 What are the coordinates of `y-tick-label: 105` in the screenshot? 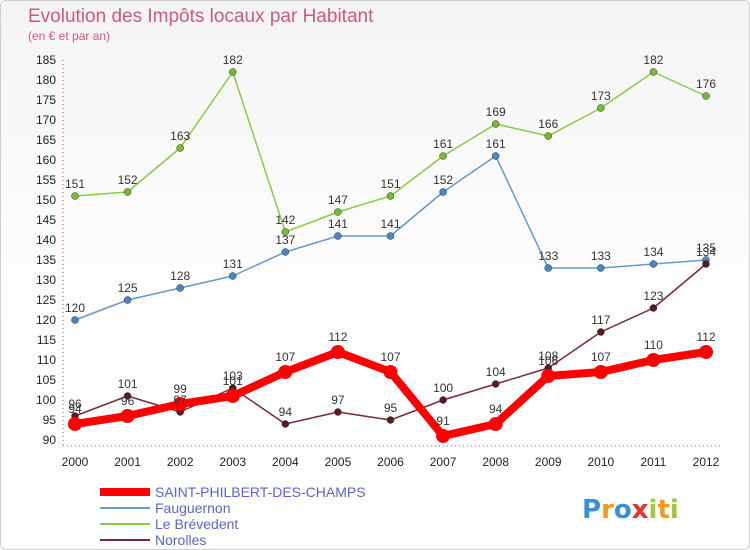 It's located at (46, 380).